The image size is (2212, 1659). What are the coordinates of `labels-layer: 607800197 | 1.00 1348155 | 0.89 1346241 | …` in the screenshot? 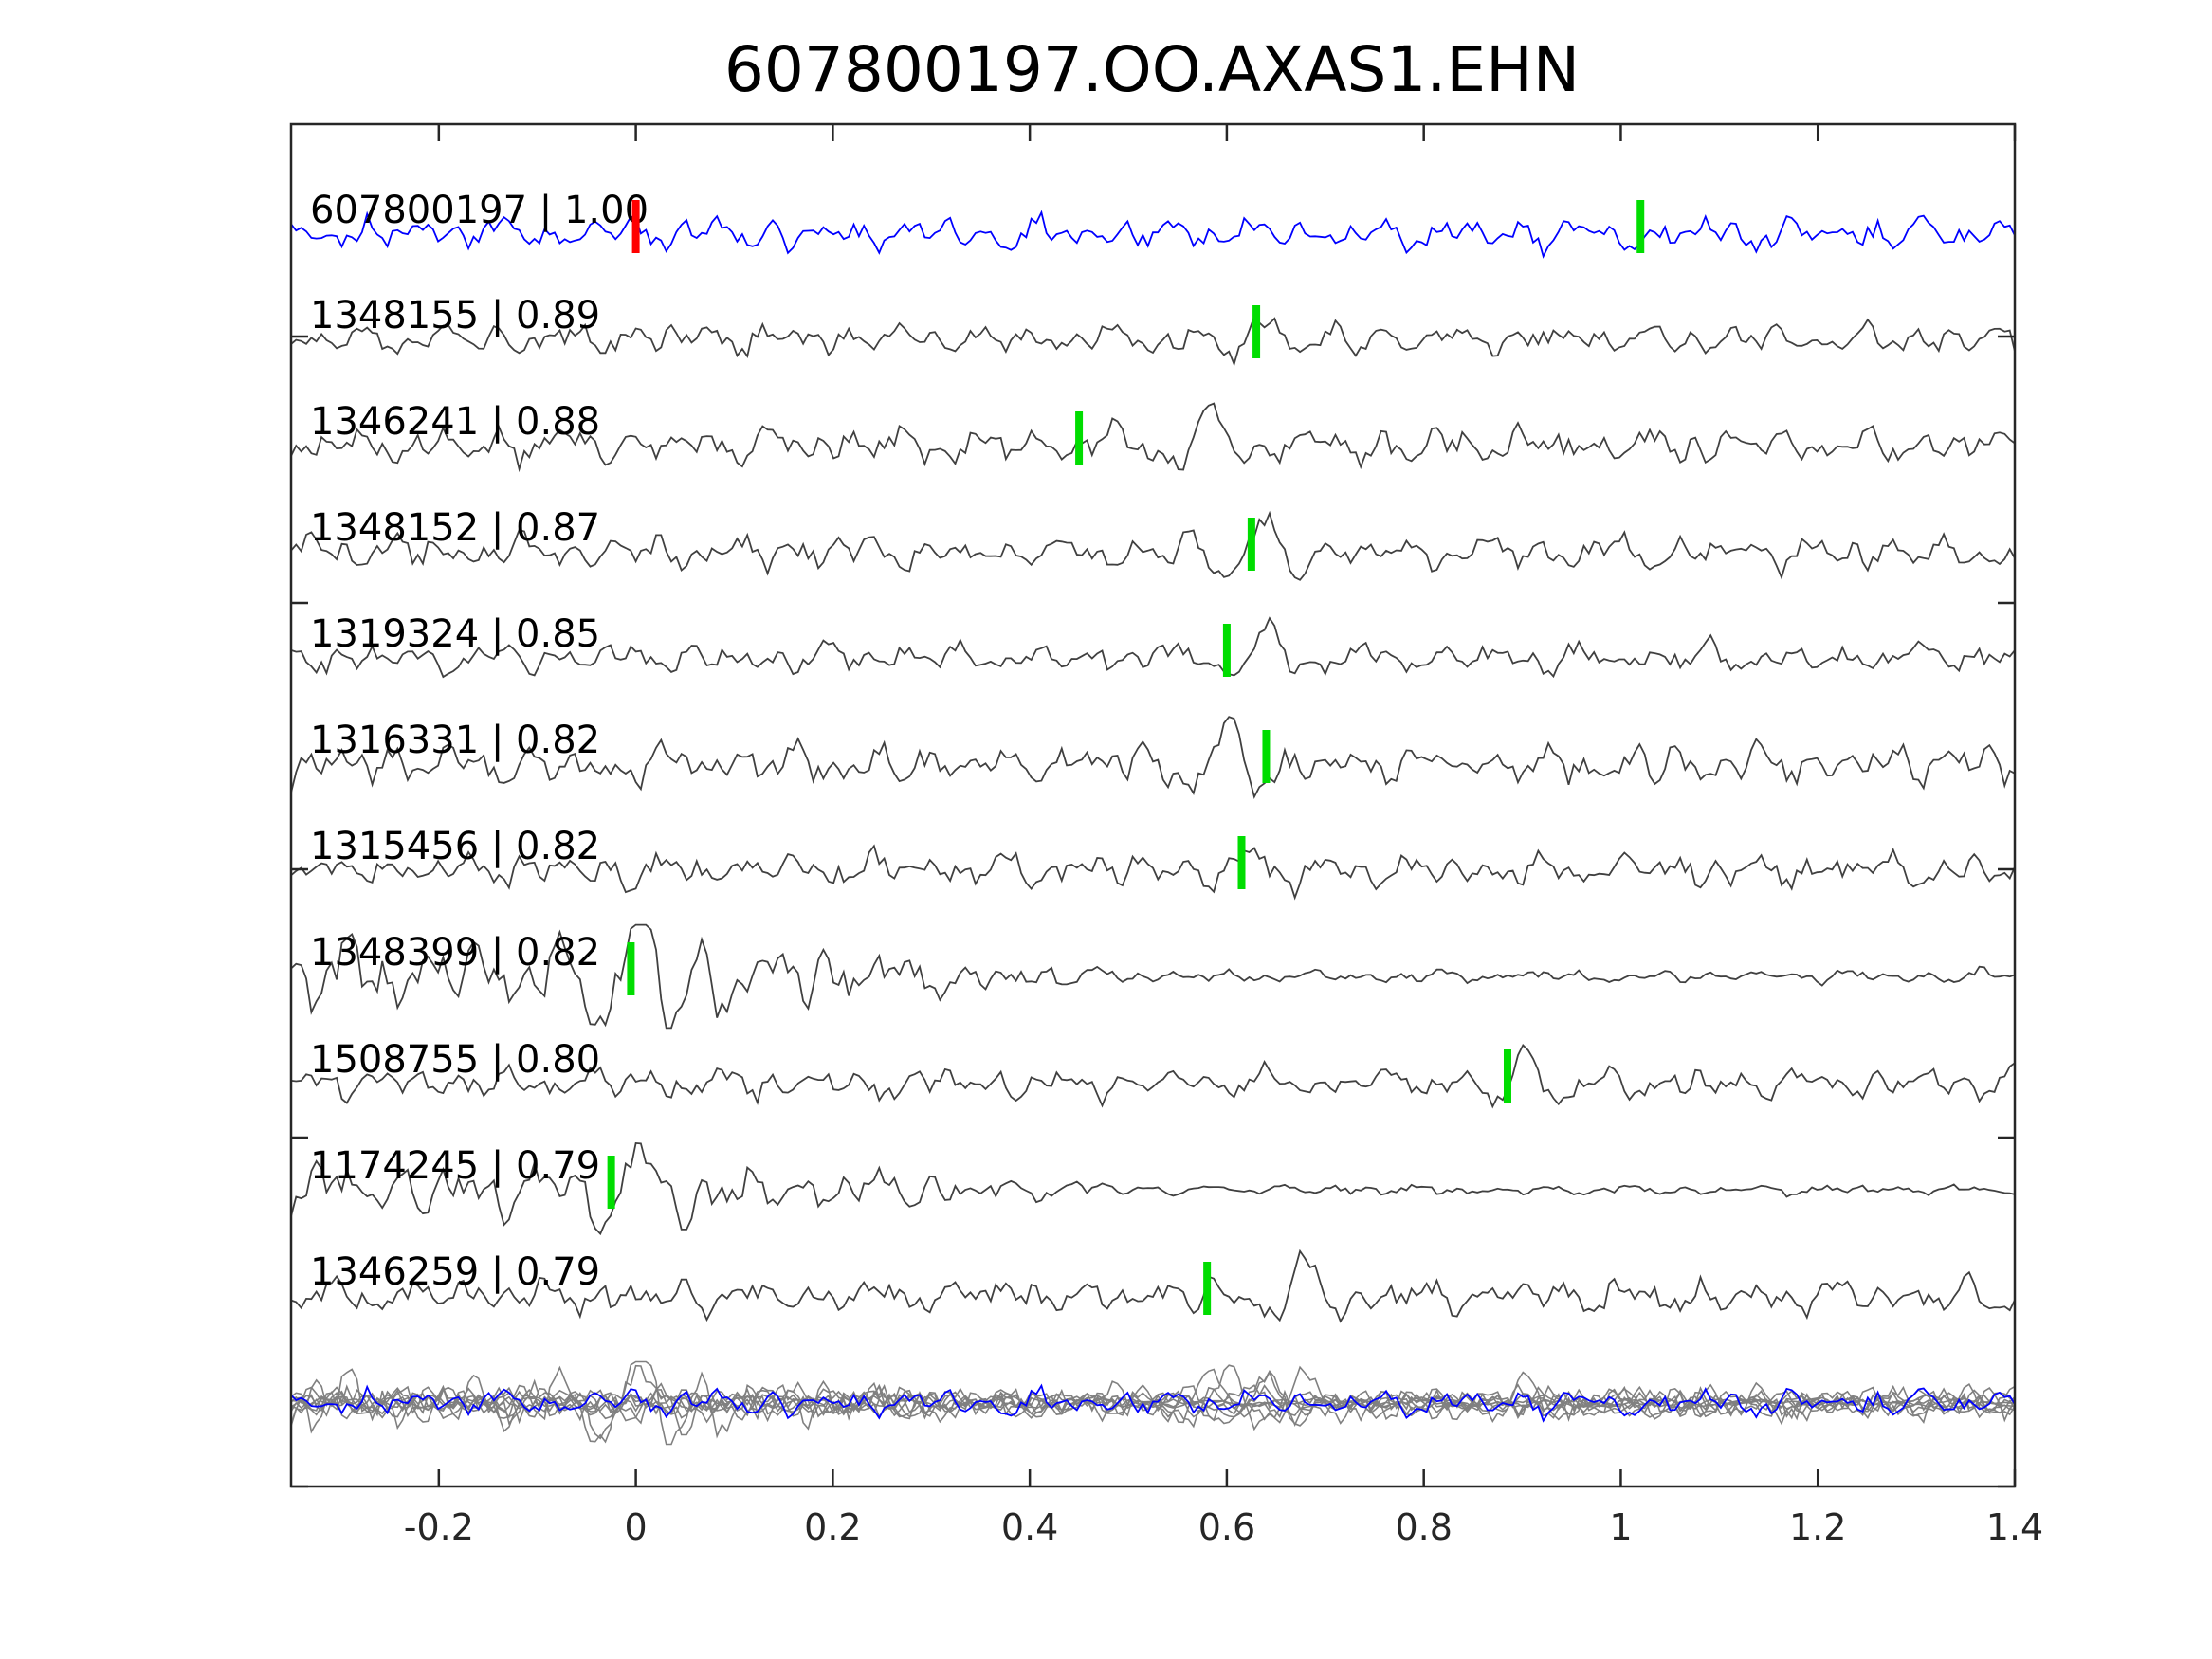 It's located at (479, 741).